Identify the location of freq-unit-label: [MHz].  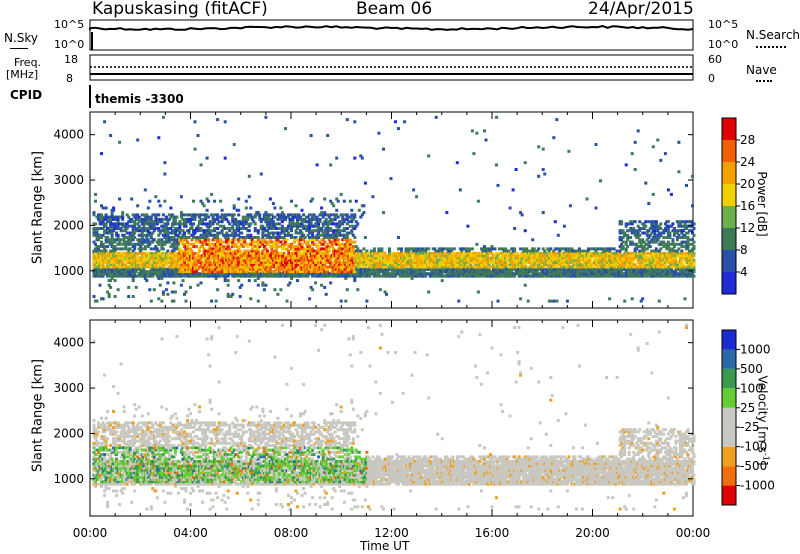
(22, 74).